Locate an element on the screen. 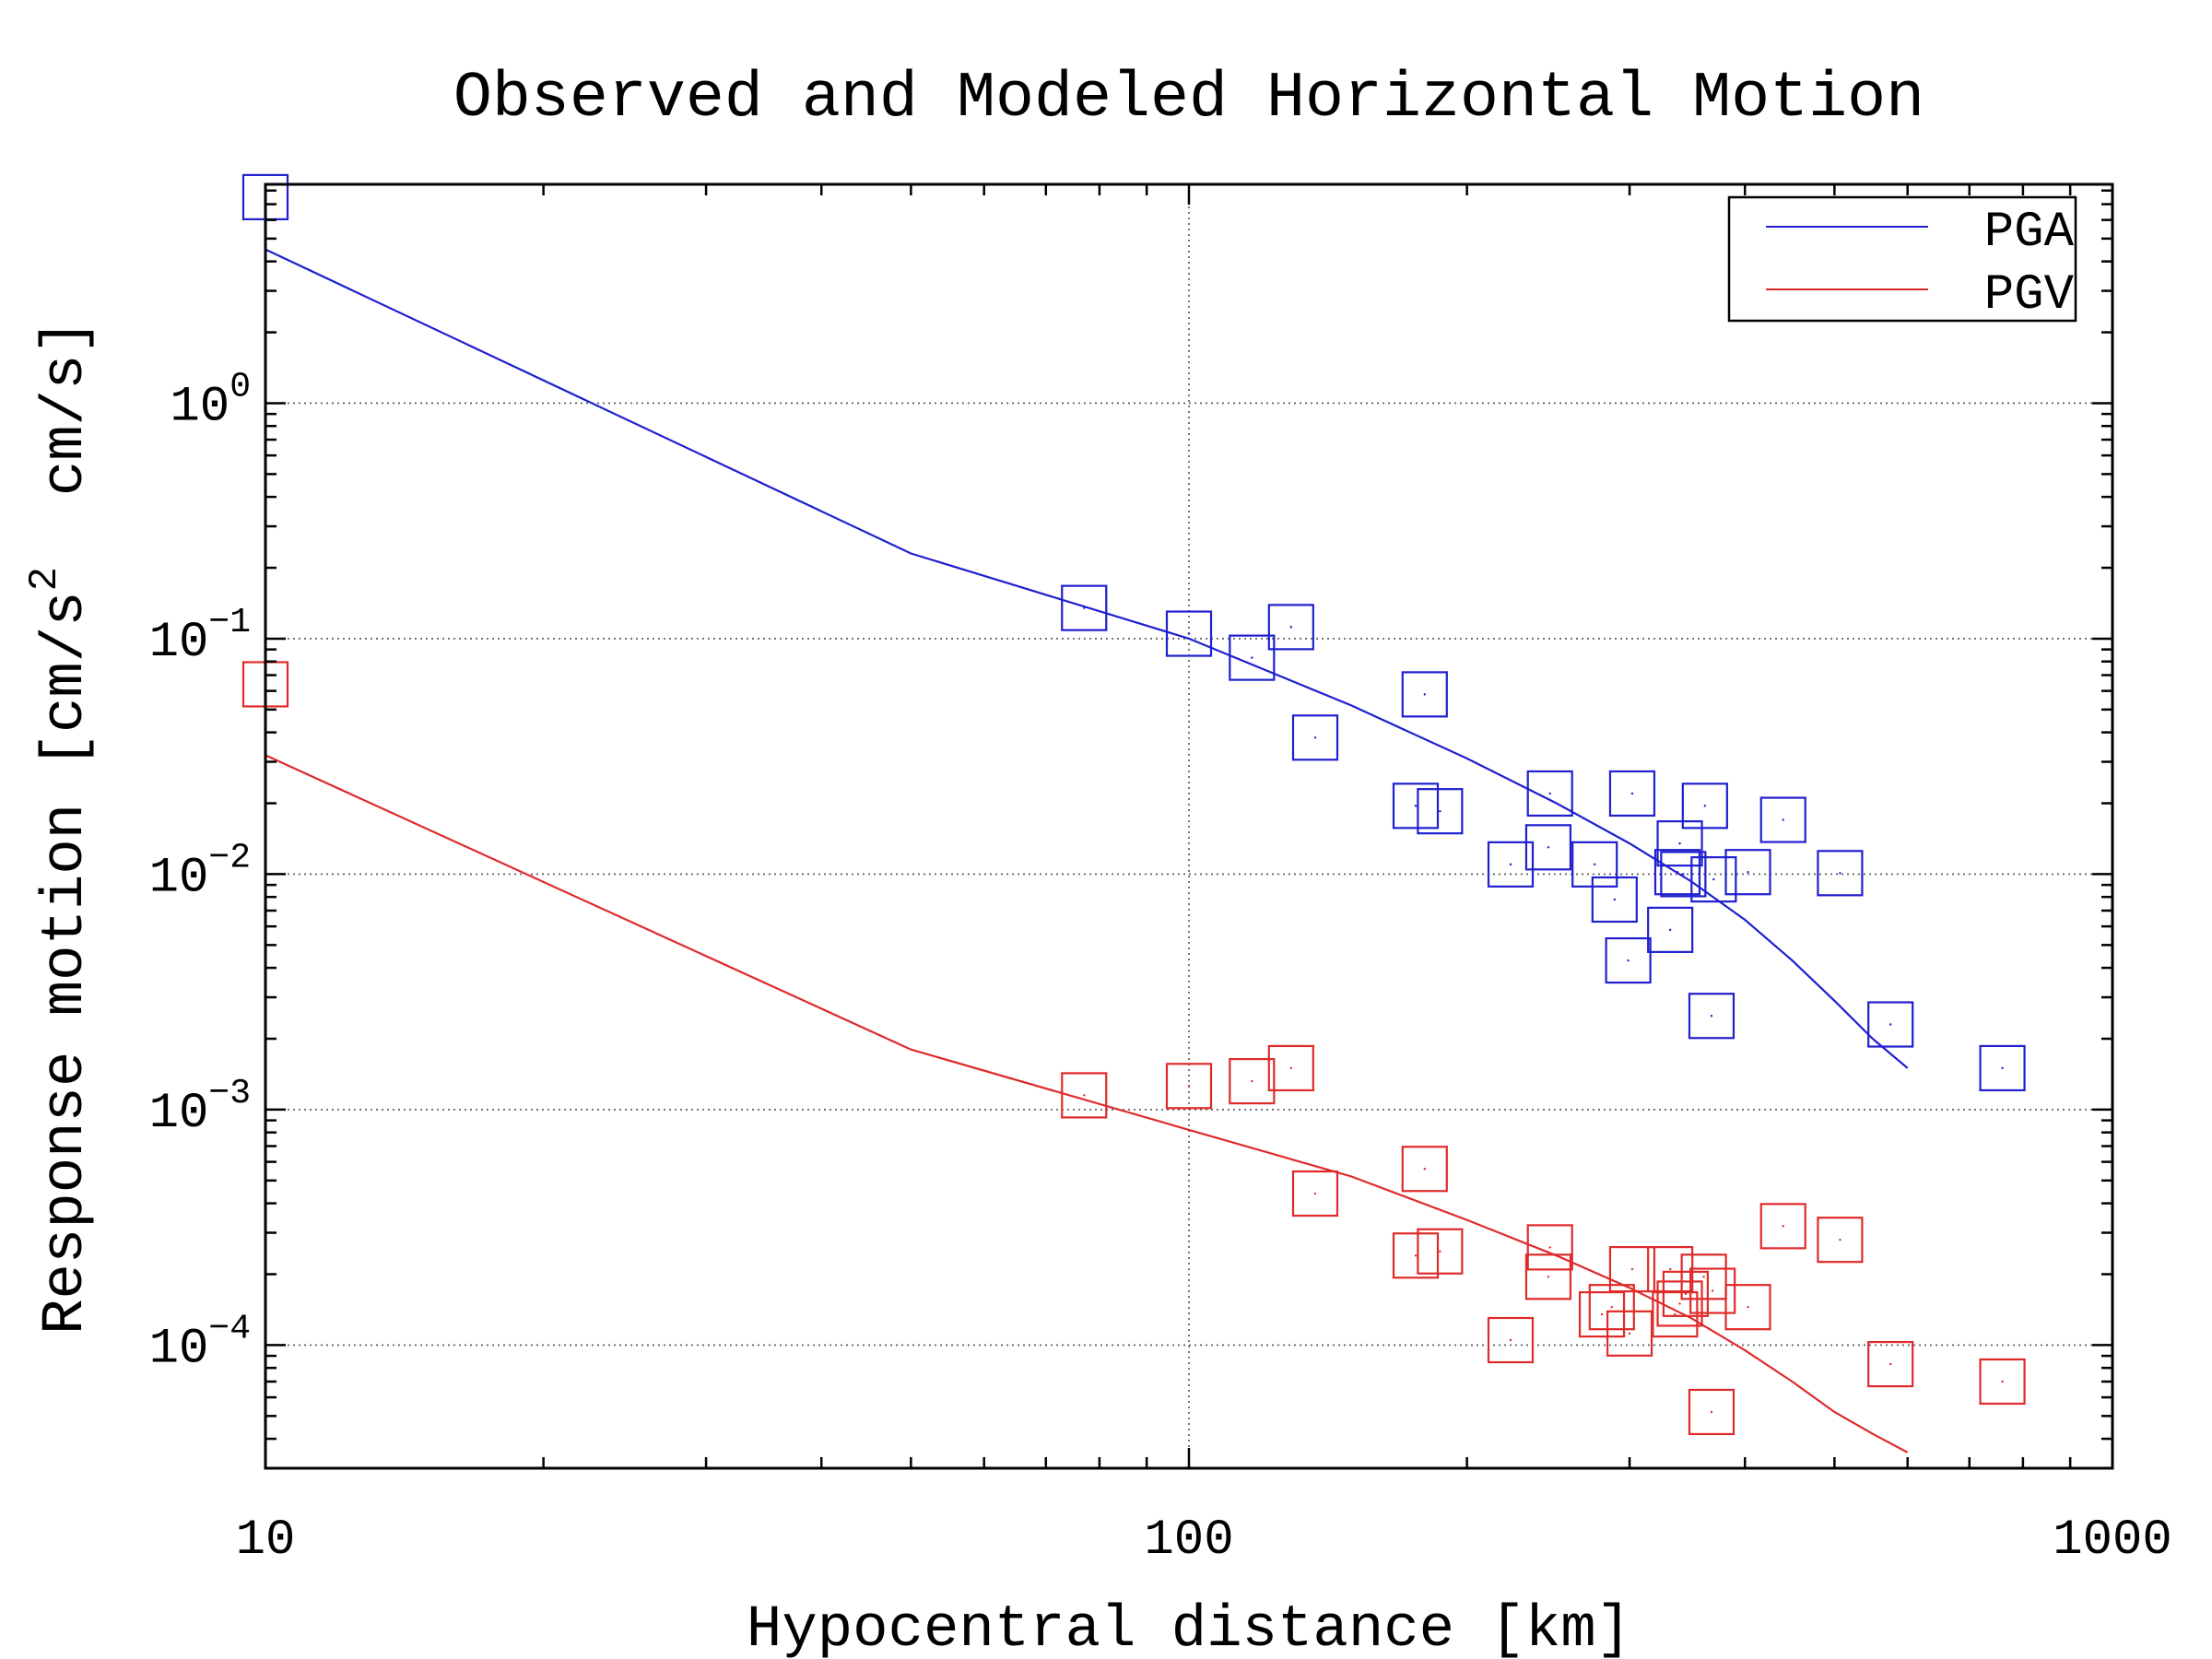 This screenshot has height=1659, width=2212. y-tick-exponent: −1 is located at coordinates (229, 622).